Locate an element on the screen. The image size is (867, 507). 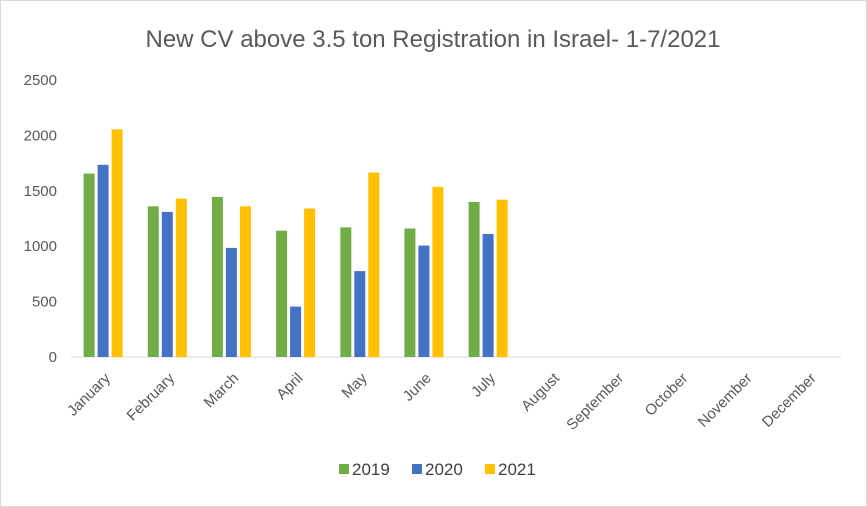
bar-2021-february is located at coordinates (181, 277).